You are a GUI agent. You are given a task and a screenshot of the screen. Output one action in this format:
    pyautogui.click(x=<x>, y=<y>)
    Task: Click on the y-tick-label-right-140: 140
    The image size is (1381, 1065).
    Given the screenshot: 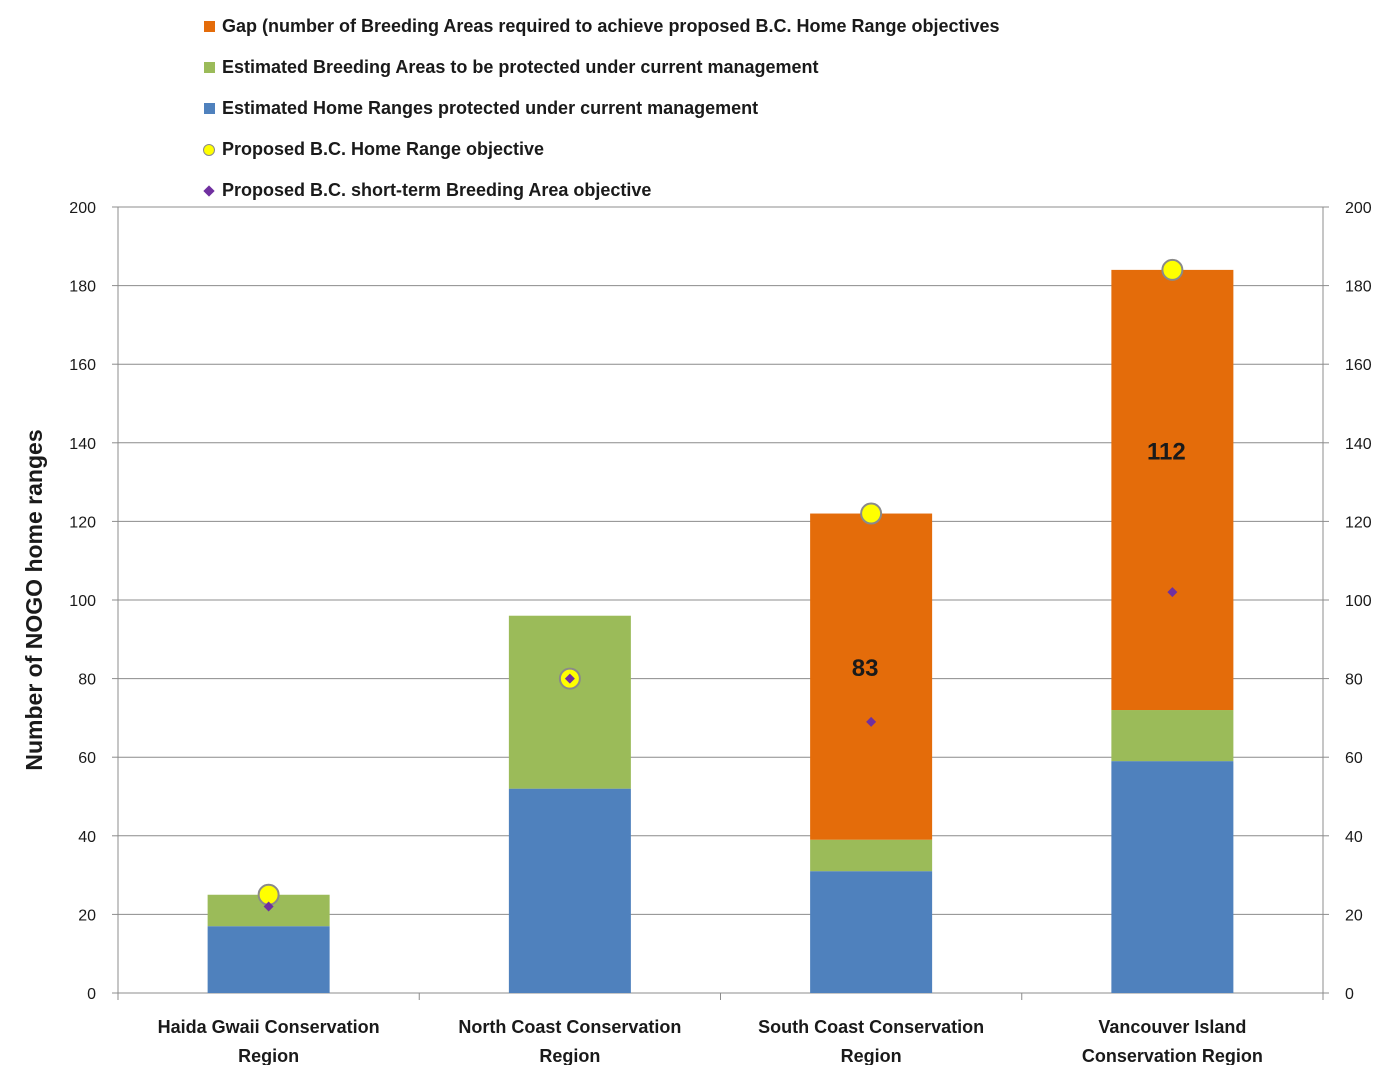 What is the action you would take?
    pyautogui.click(x=1358, y=444)
    